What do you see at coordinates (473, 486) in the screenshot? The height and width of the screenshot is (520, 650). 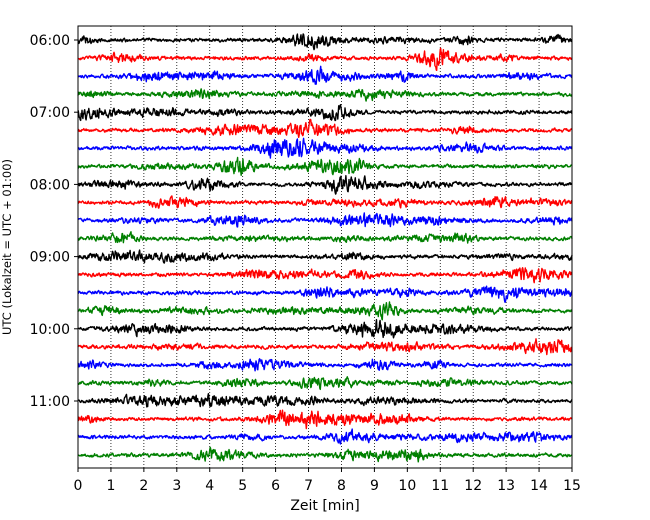 I see `x-tick-label: 12` at bounding box center [473, 486].